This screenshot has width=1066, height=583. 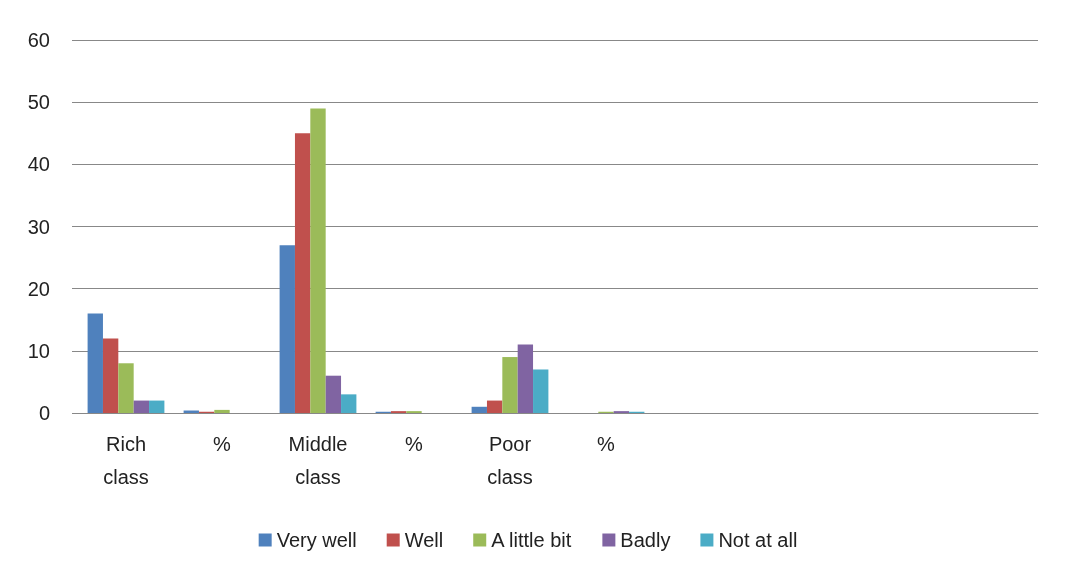 I want to click on x-tick-label: Rich class, so click(x=126, y=460).